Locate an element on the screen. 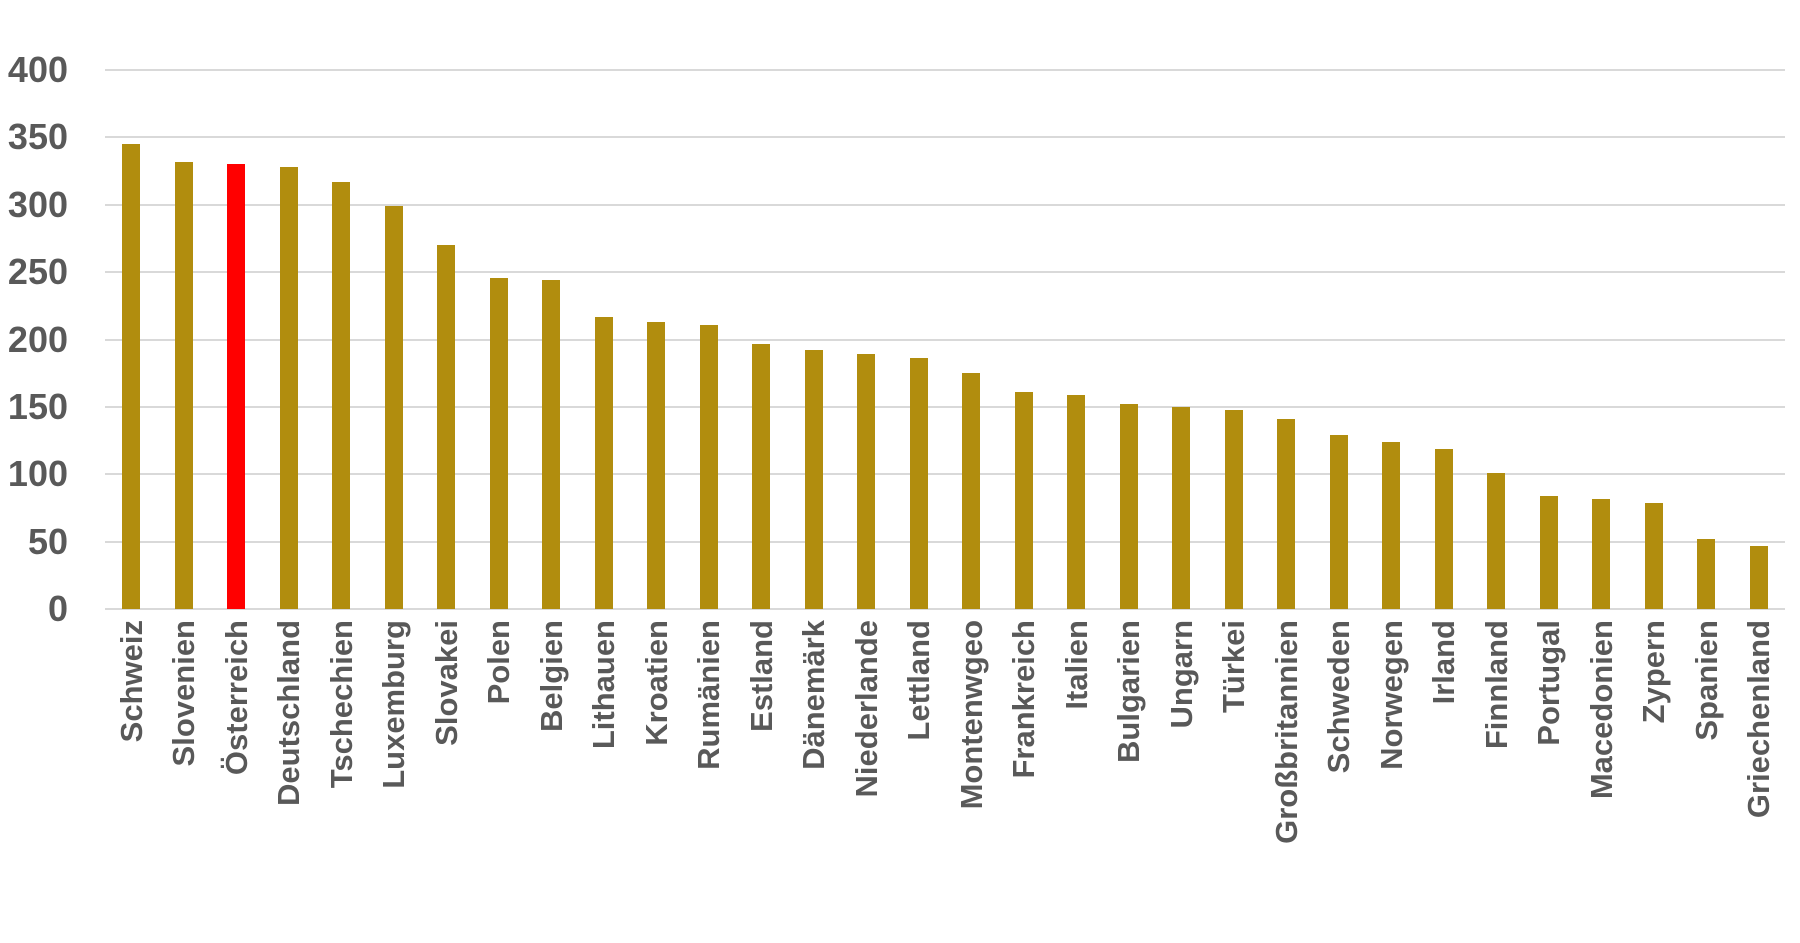 Image resolution: width=1800 pixels, height=943 pixels. bar-zypern is located at coordinates (1653, 555).